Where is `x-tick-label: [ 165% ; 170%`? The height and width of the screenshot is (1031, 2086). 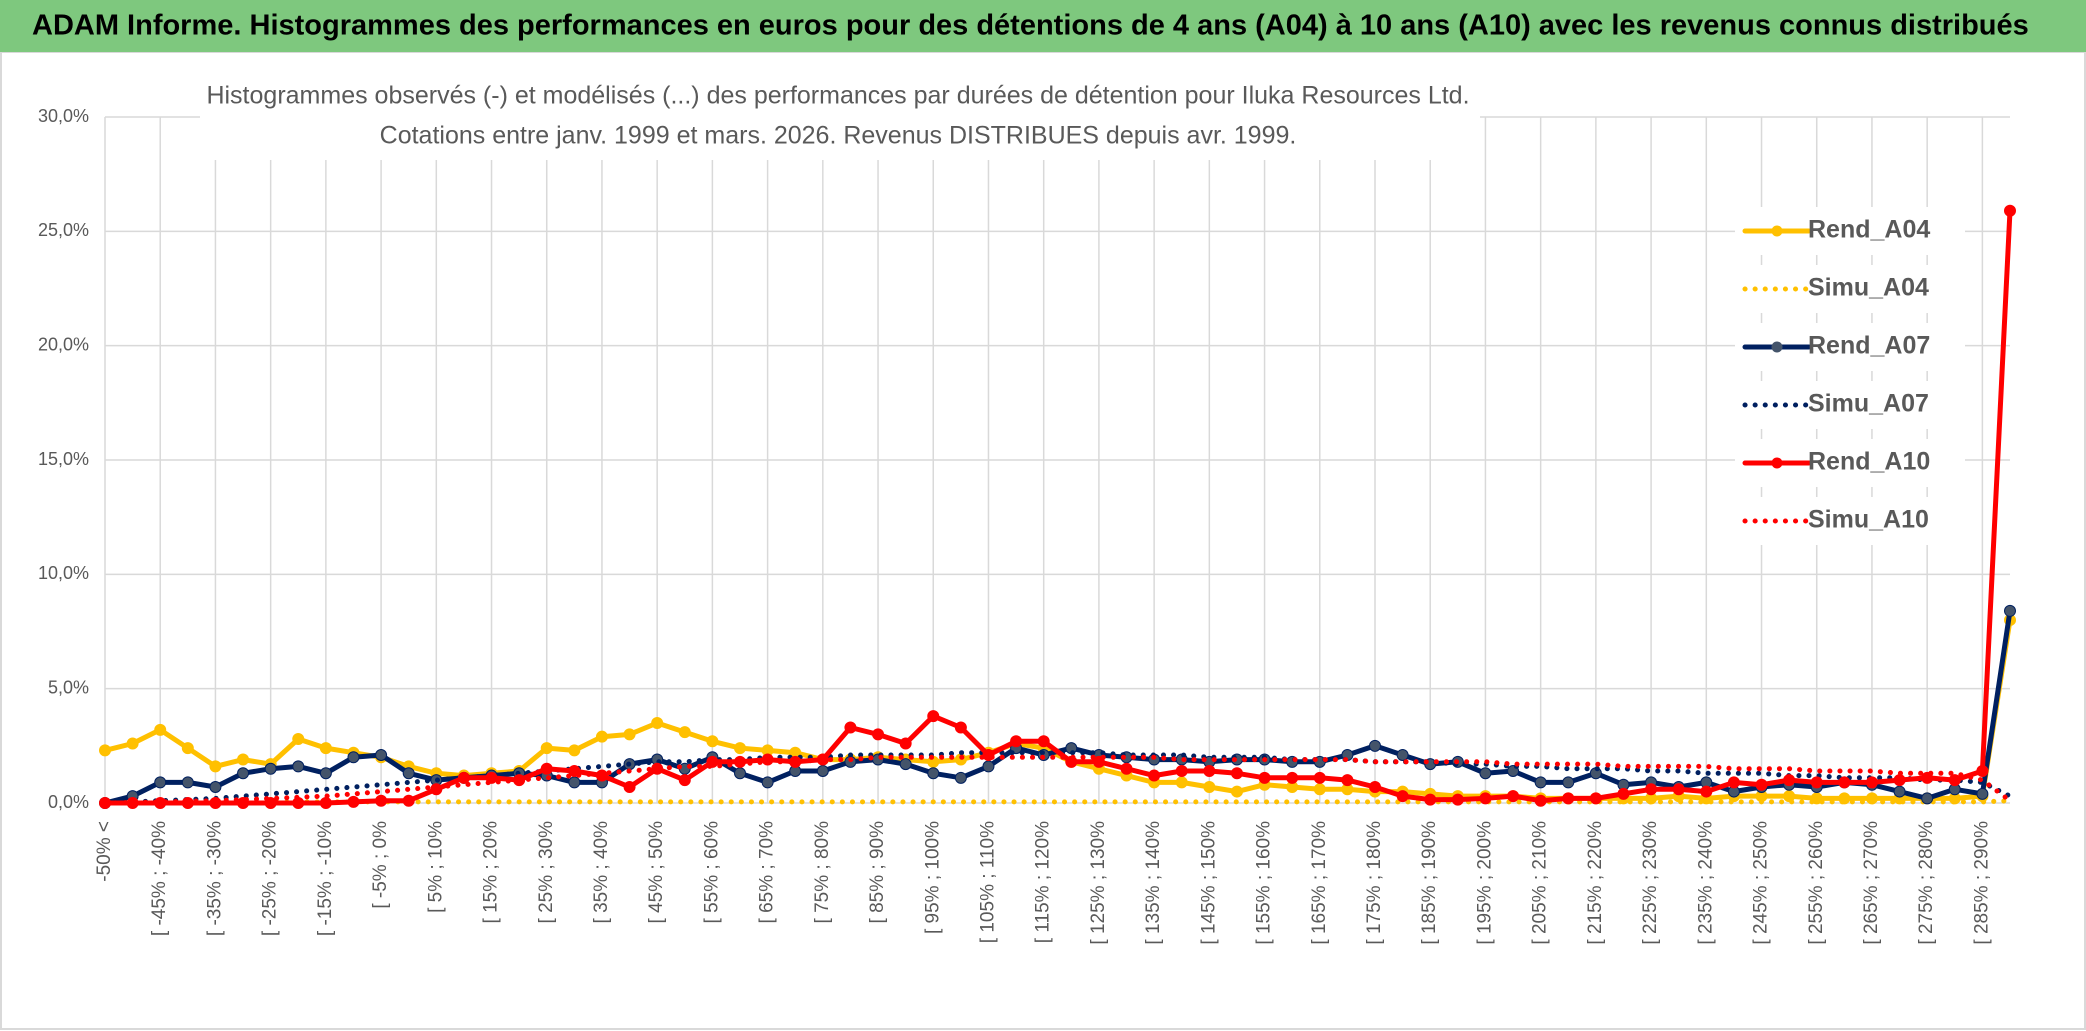 x-tick-label: [ 165% ; 170% is located at coordinates (1319, 883).